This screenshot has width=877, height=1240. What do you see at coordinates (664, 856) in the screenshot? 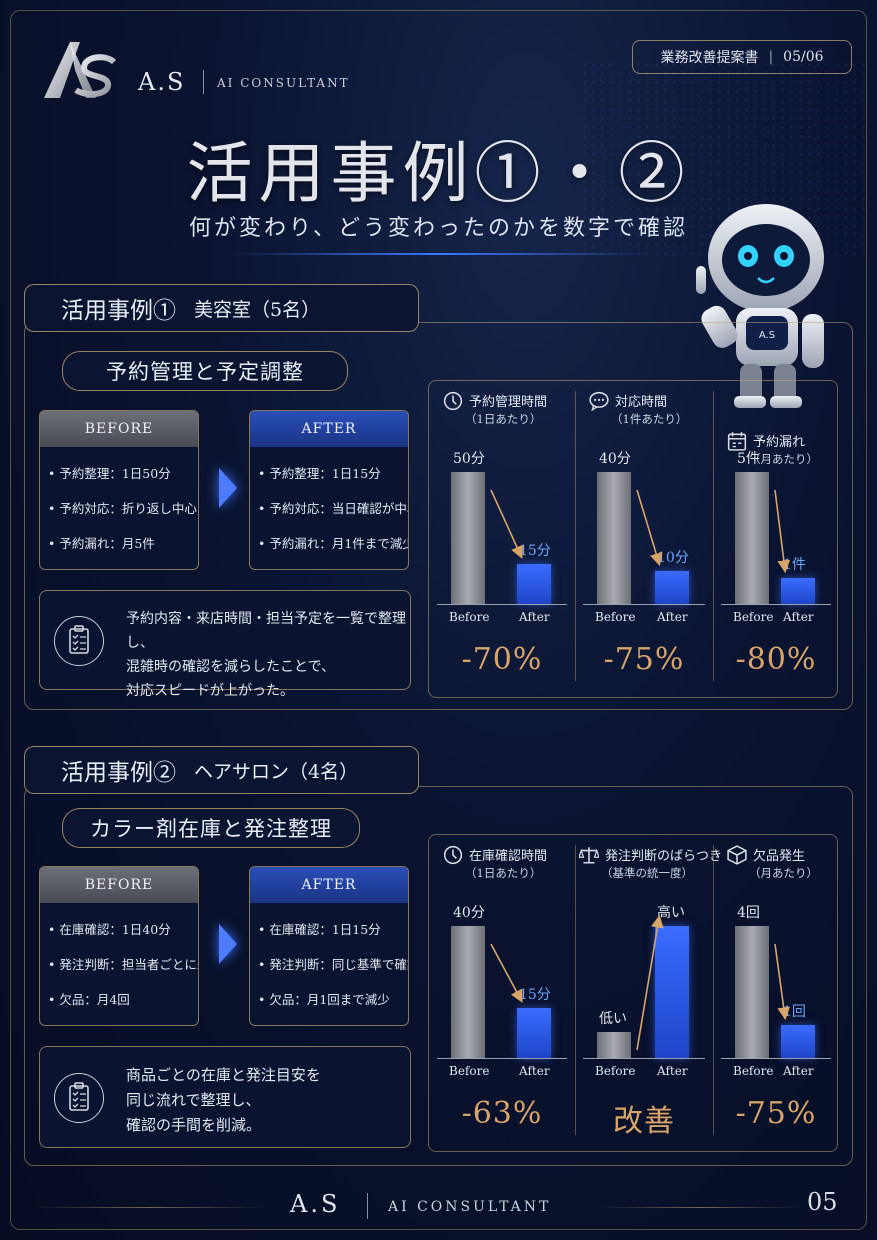
I see `metric-label: 発注判断のばらつき` at bounding box center [664, 856].